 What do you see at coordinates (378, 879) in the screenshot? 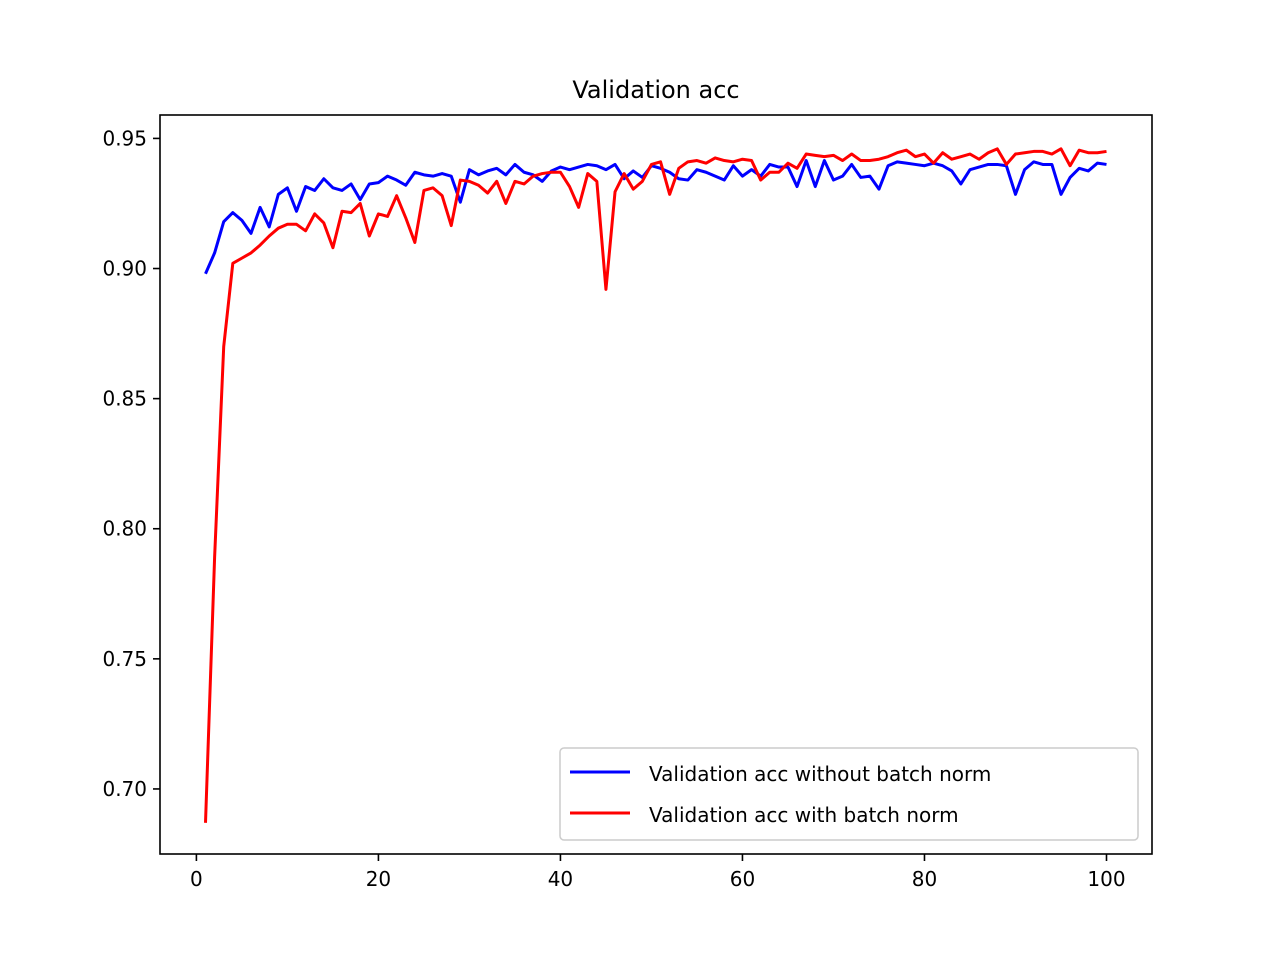
I see `x-tick-label: 20` at bounding box center [378, 879].